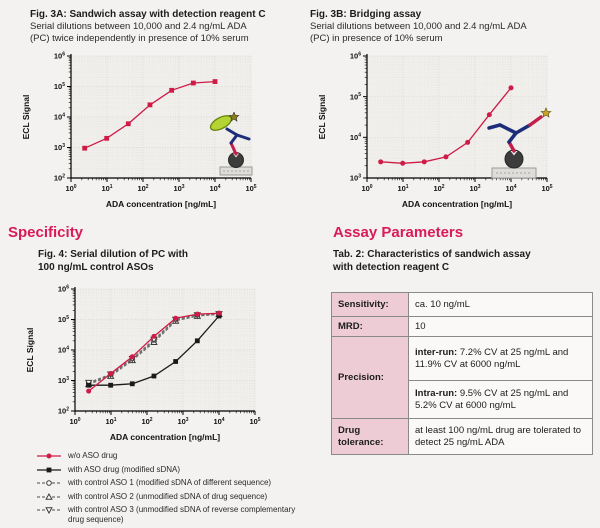 The width and height of the screenshot is (600, 528). What do you see at coordinates (124, 469) in the screenshot?
I see `legend-label: with ASO drug (modified sDNA)` at bounding box center [124, 469].